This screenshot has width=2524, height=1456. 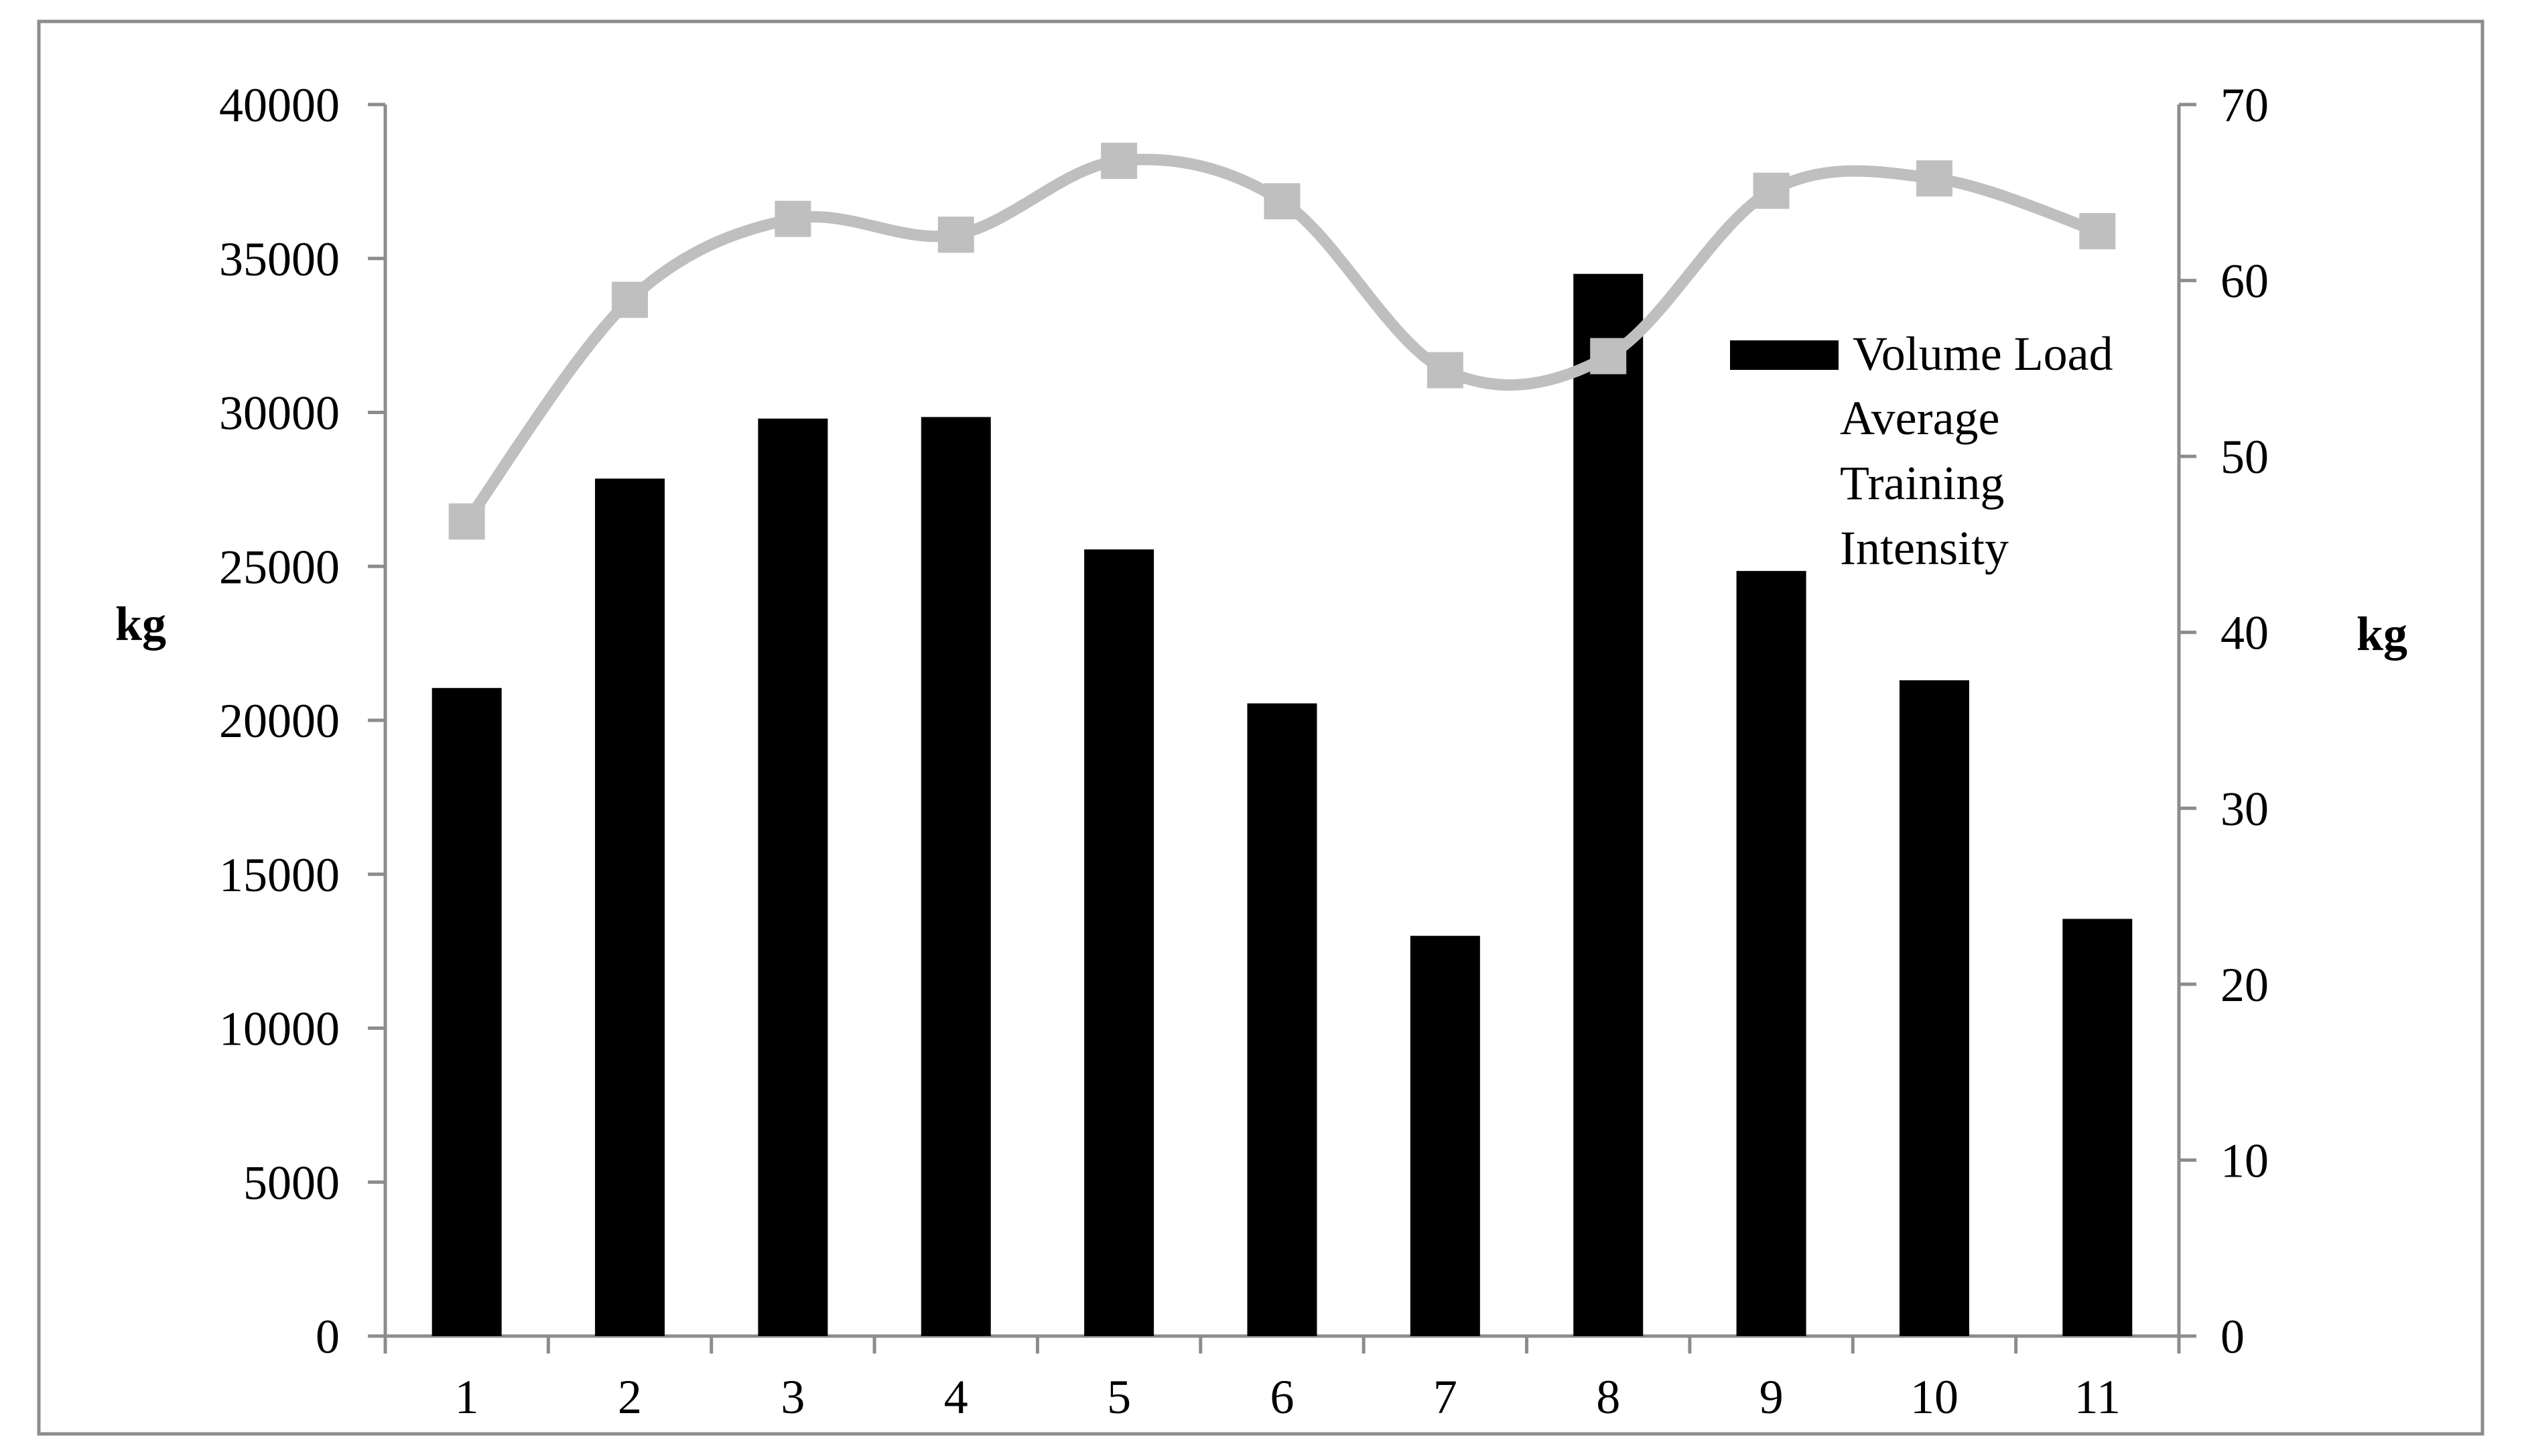 I want to click on legend-label-training-intensity: Average Training Intensity, so click(x=1924, y=483).